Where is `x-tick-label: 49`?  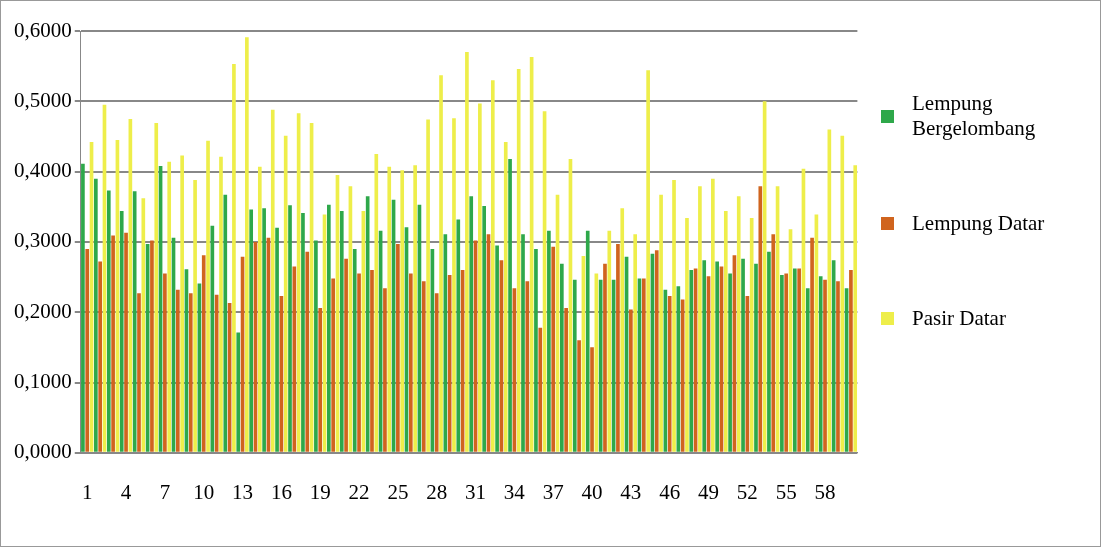
x-tick-label: 49 is located at coordinates (709, 491).